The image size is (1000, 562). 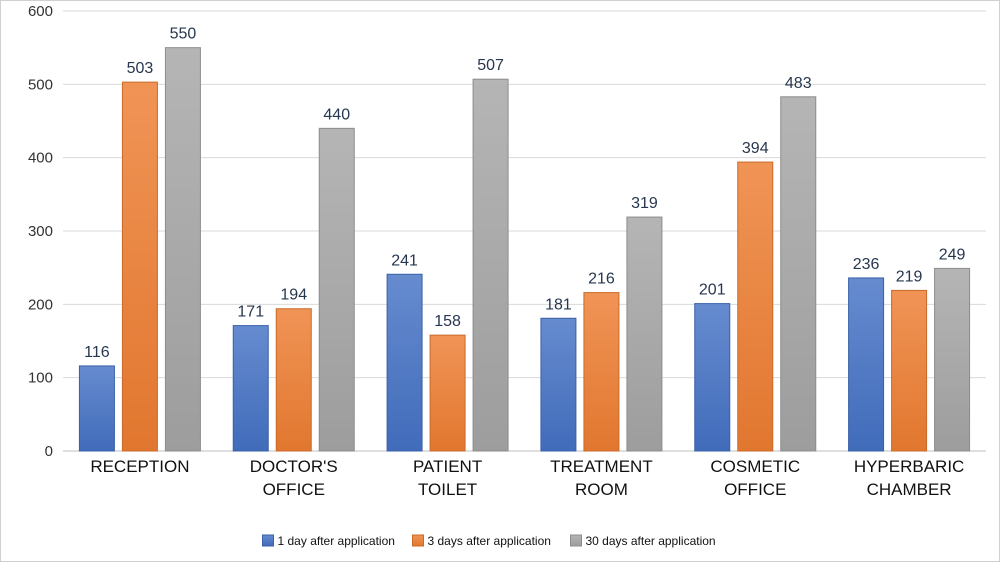 I want to click on y-axis-ticks: 0 100 200 300 400 500 600, so click(x=40, y=231).